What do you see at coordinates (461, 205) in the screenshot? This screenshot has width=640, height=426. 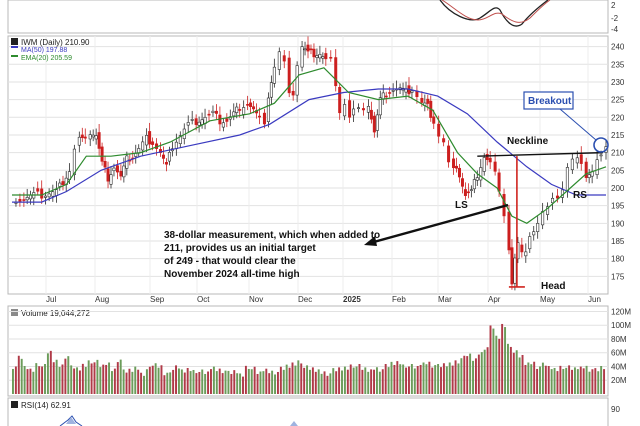 I see `ls-label: LS` at bounding box center [461, 205].